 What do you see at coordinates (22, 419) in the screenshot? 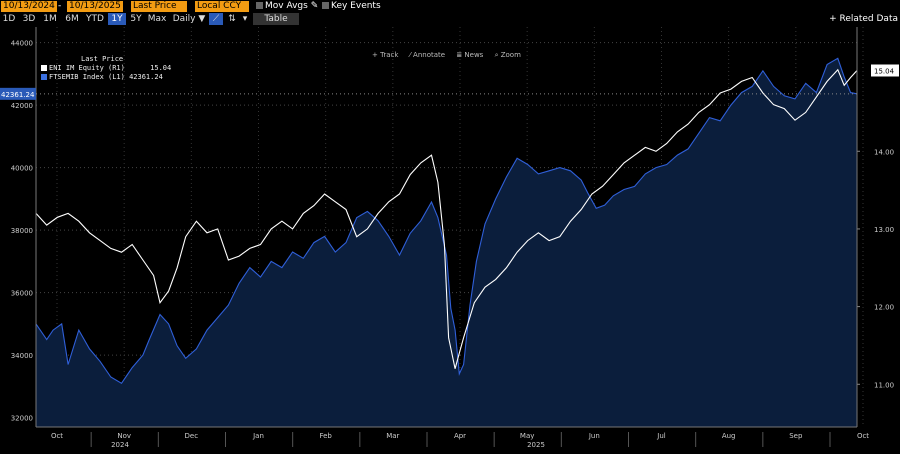
I see `left-tick-label: 32000` at bounding box center [22, 419].